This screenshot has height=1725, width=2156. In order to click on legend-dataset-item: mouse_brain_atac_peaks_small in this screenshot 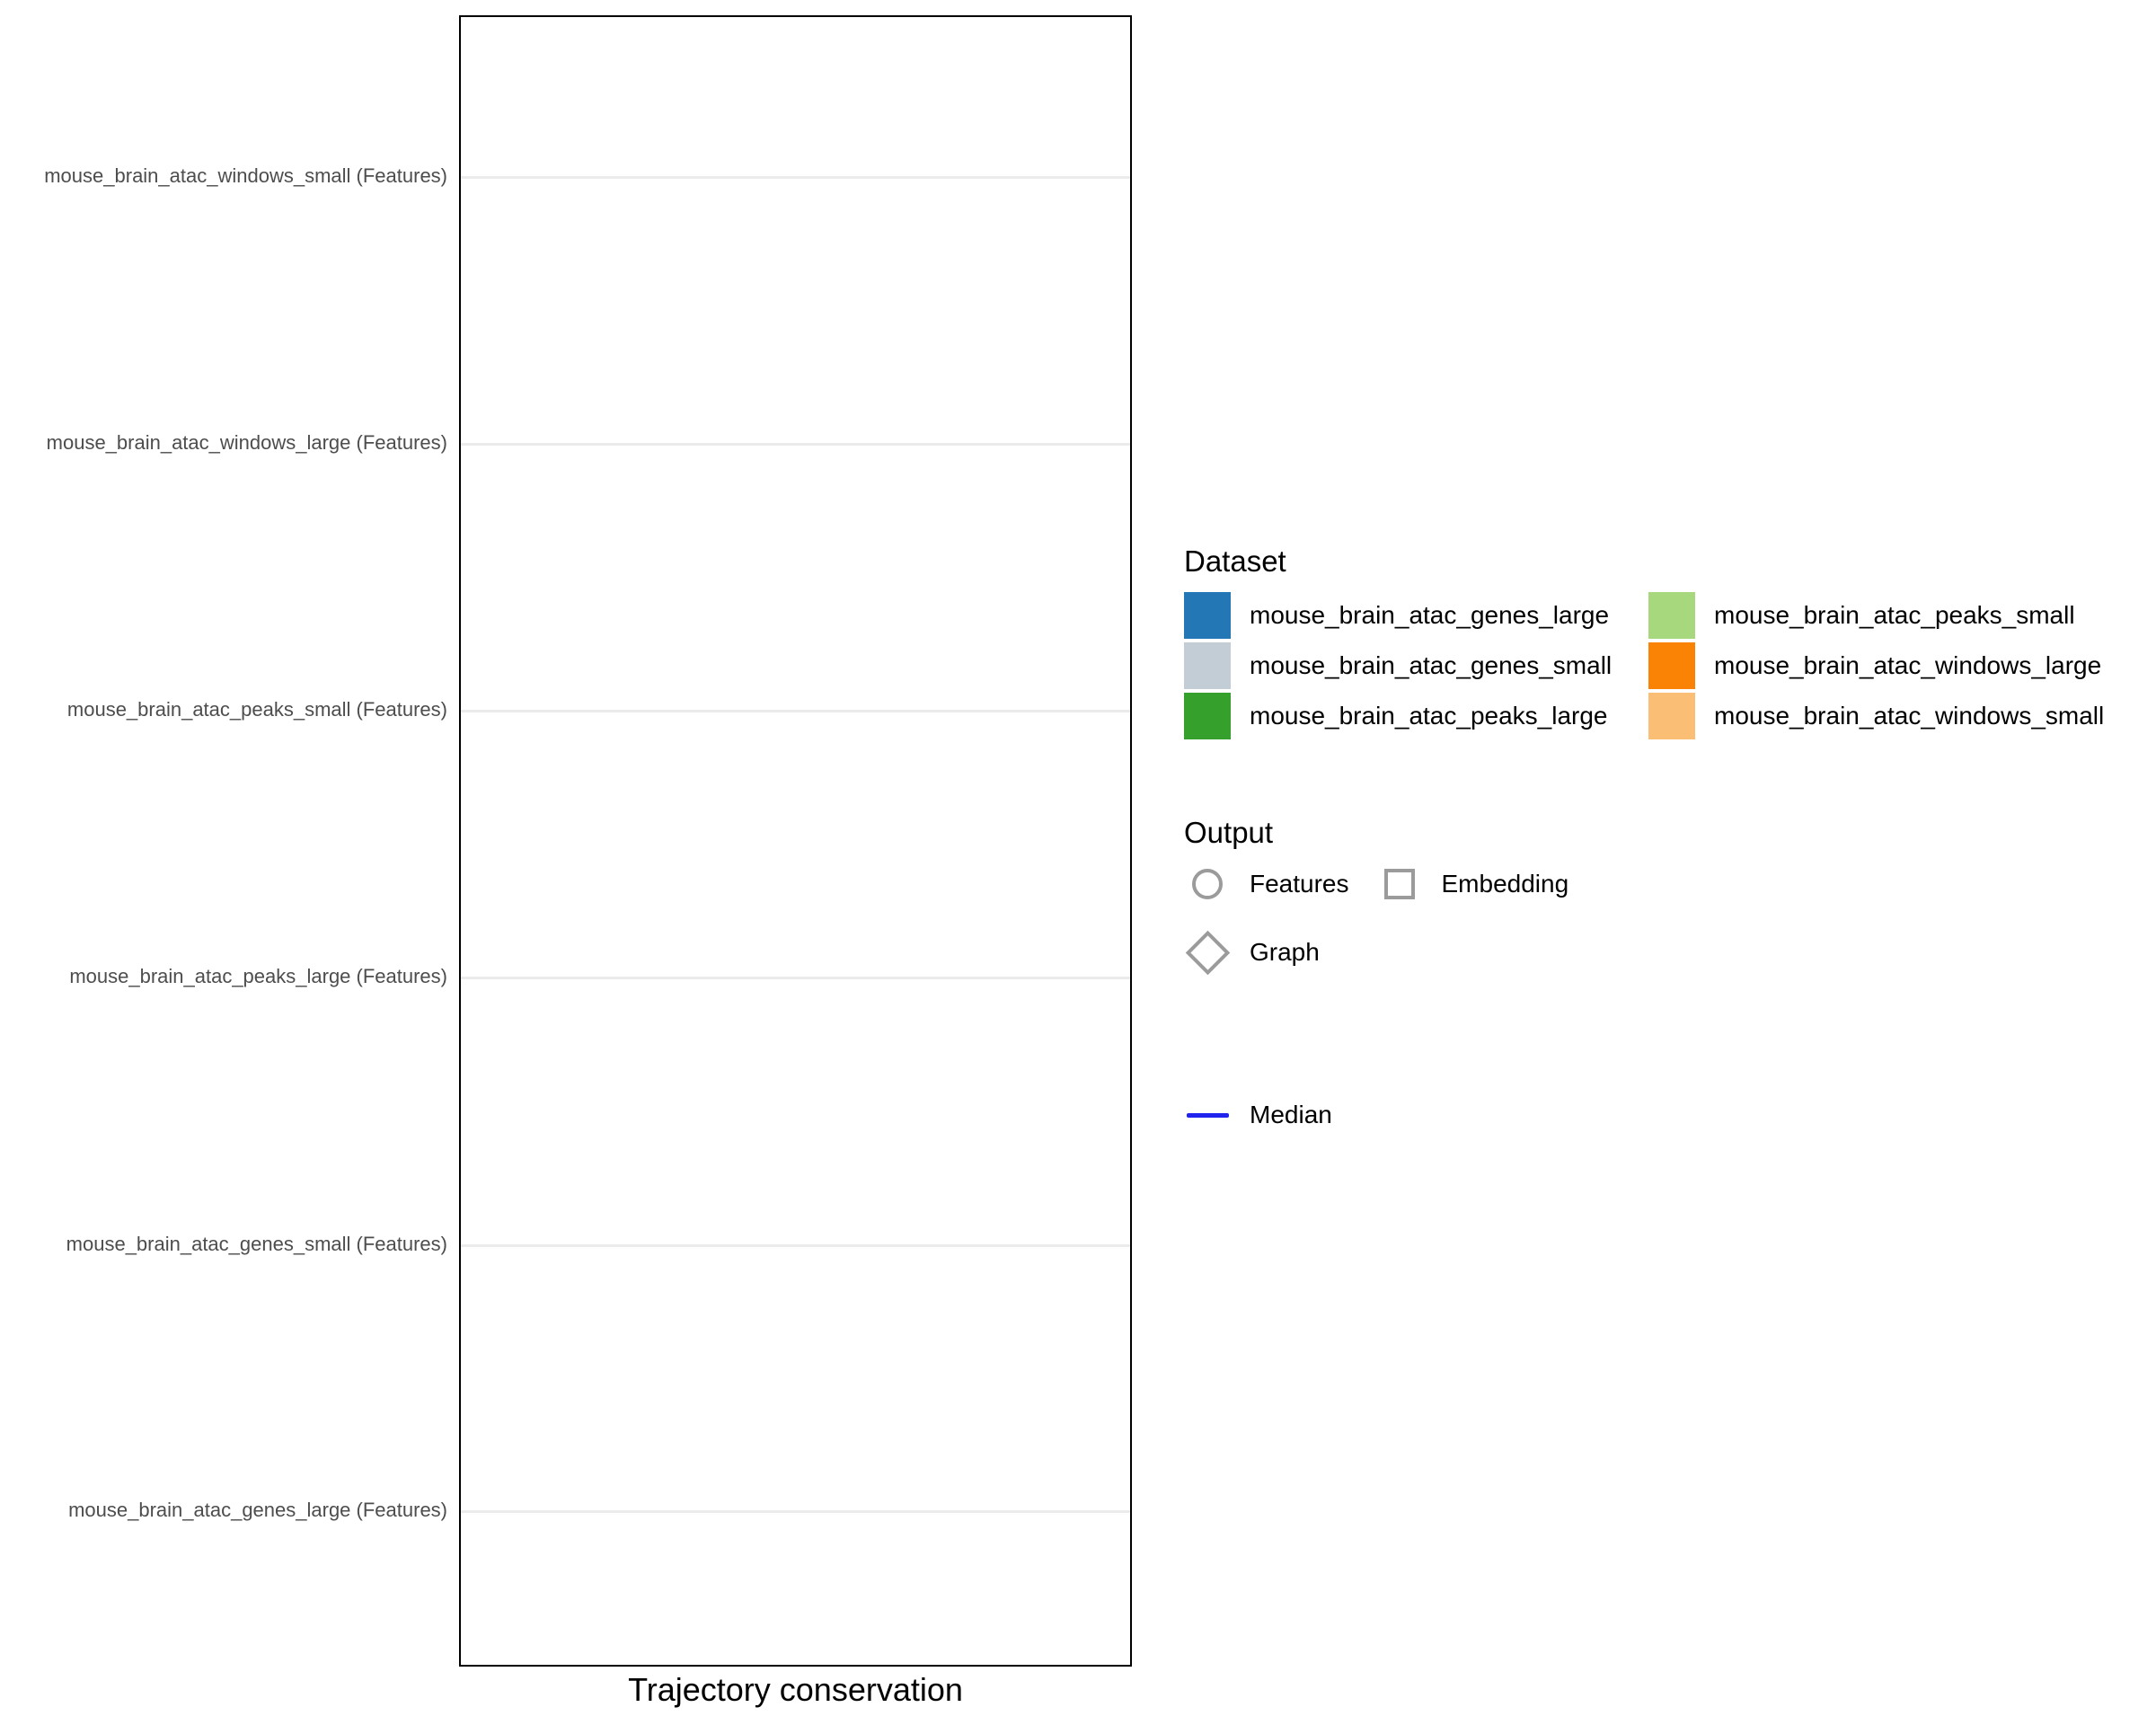, I will do `click(1876, 615)`.